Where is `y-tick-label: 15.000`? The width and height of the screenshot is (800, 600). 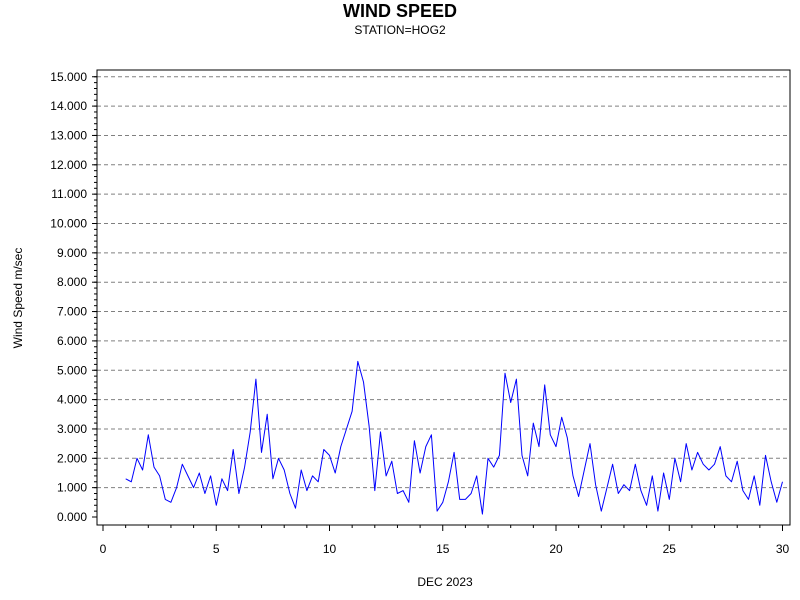 y-tick-label: 15.000 is located at coordinates (68, 77).